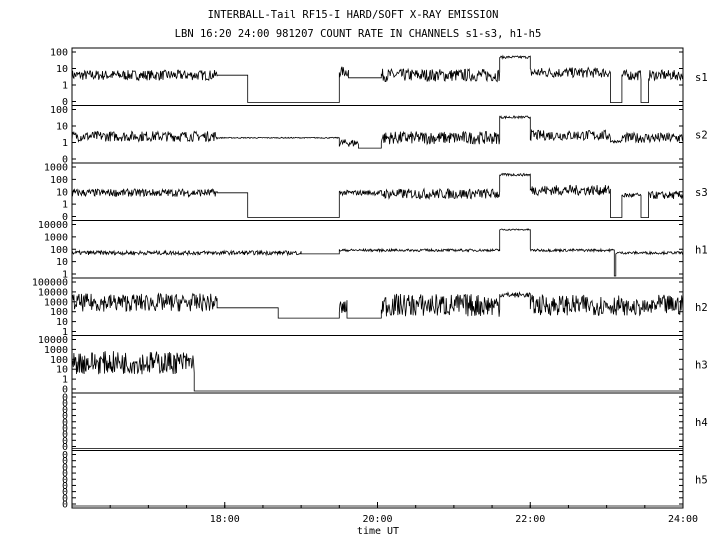  Describe the element at coordinates (701, 250) in the screenshot. I see `panel-name-h1: h1` at that location.